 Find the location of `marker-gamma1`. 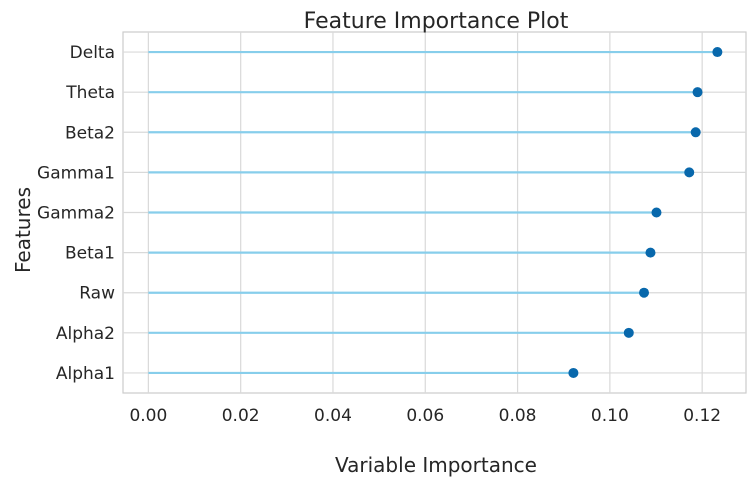

marker-gamma1 is located at coordinates (689, 172).